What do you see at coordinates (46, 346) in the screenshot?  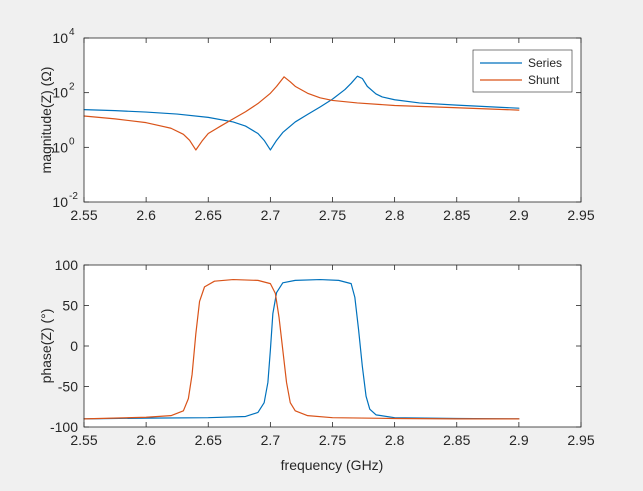 I see `phase-y-axis-label: phase(Z) (°)` at bounding box center [46, 346].